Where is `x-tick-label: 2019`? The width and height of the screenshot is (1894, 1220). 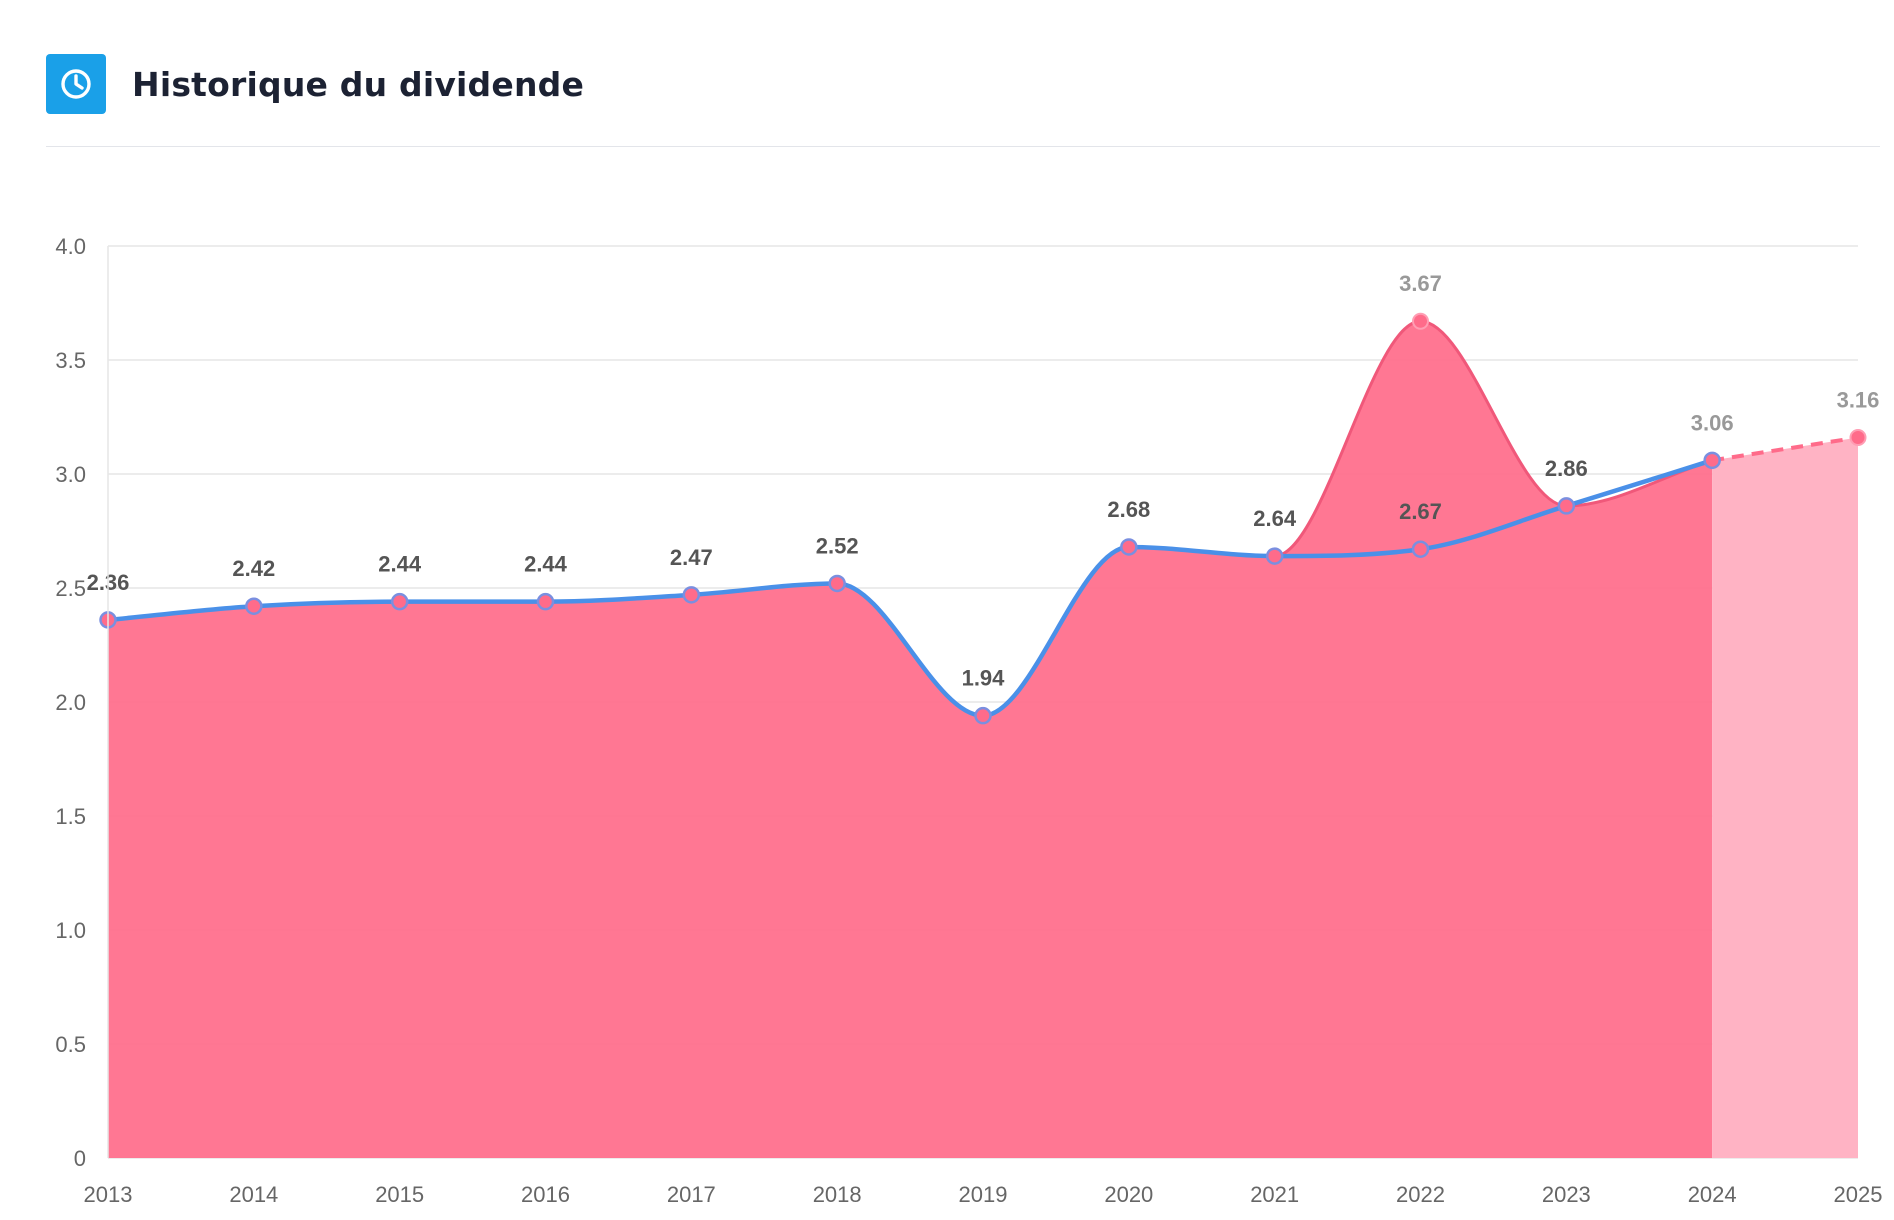 x-tick-label: 2019 is located at coordinates (983, 1194).